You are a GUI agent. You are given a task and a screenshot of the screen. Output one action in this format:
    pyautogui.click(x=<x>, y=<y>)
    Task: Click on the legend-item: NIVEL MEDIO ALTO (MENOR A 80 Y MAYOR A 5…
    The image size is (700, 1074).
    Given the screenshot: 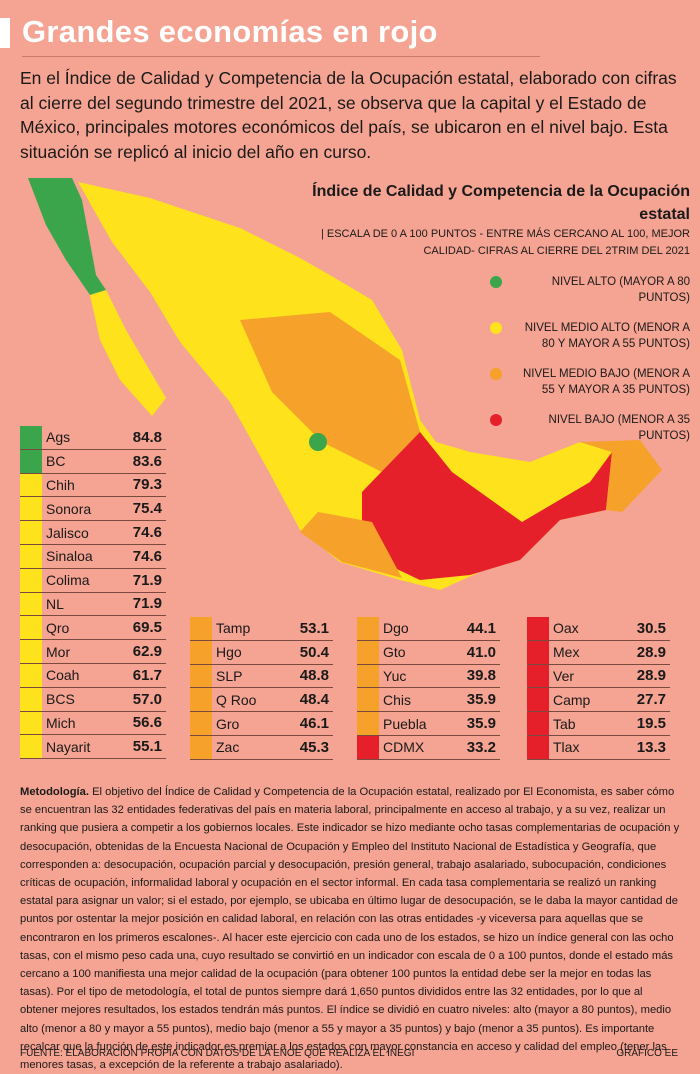 What is the action you would take?
    pyautogui.click(x=487, y=336)
    